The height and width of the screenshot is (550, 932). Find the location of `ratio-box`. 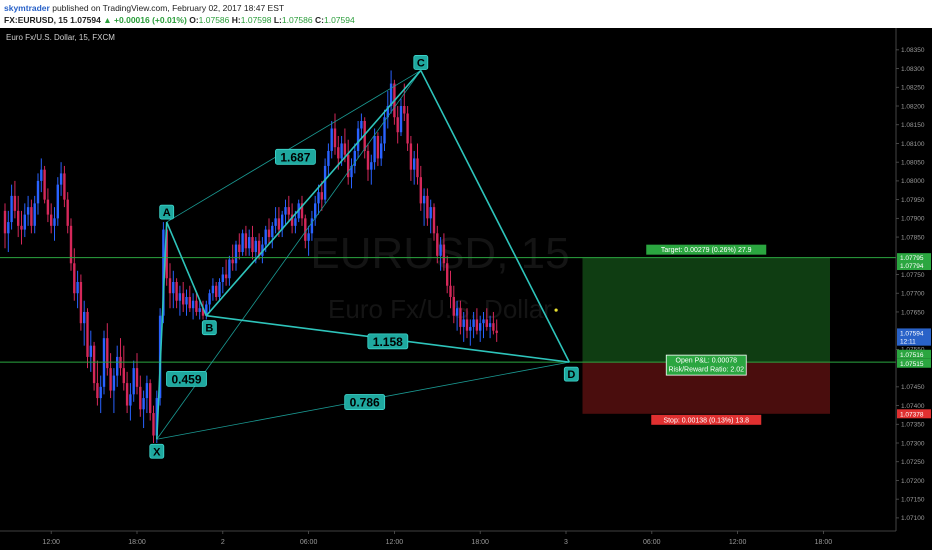

ratio-box is located at coordinates (388, 341).